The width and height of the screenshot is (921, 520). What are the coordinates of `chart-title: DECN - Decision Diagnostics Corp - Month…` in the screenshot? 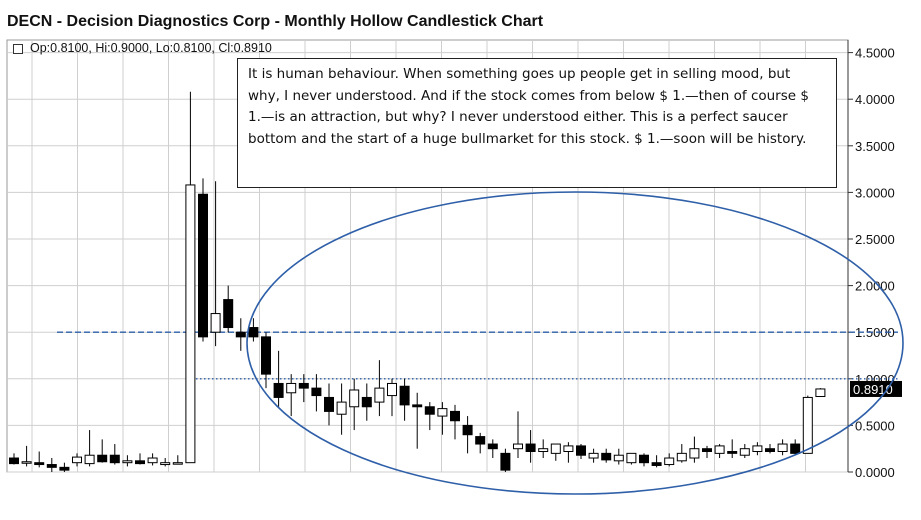 It's located at (275, 21).